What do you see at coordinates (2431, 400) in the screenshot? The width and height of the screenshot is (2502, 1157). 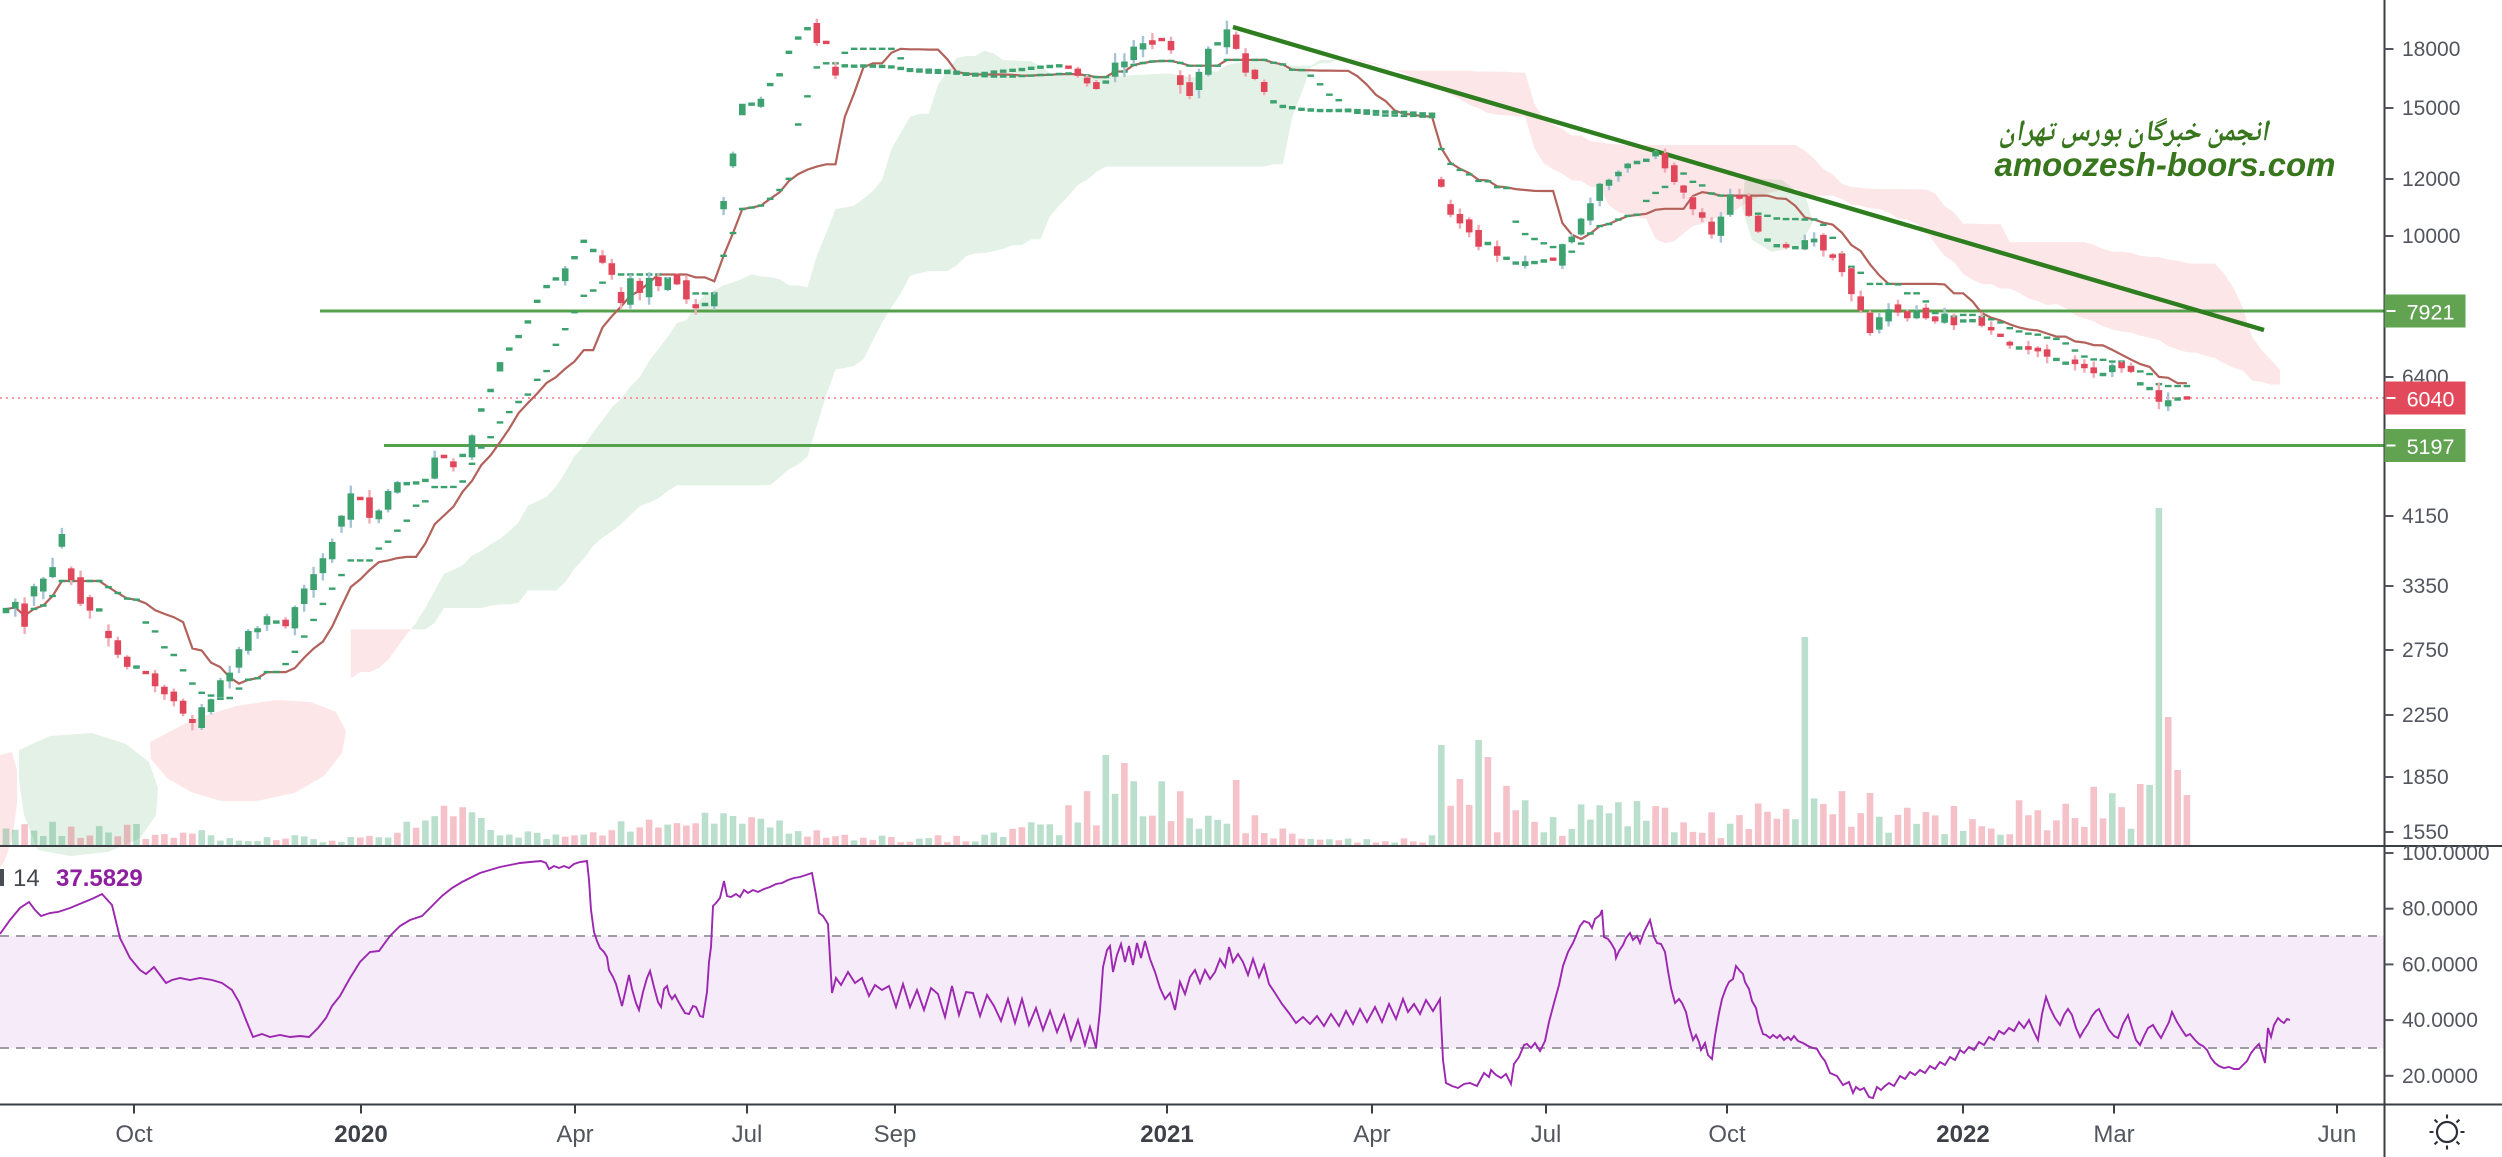 I see `svg-text: 6040` at bounding box center [2431, 400].